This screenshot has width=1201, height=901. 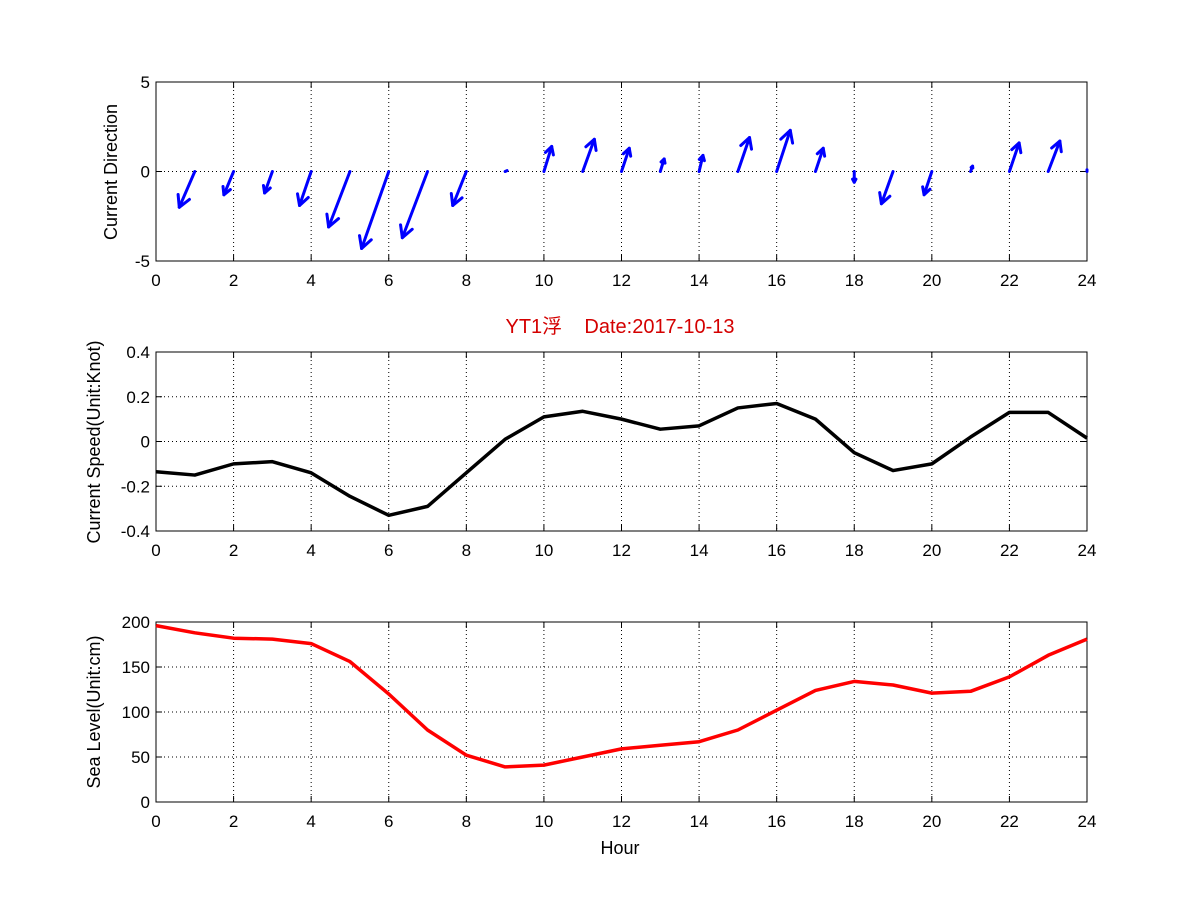 I want to click on y-tick-label: 100, so click(x=136, y=712).